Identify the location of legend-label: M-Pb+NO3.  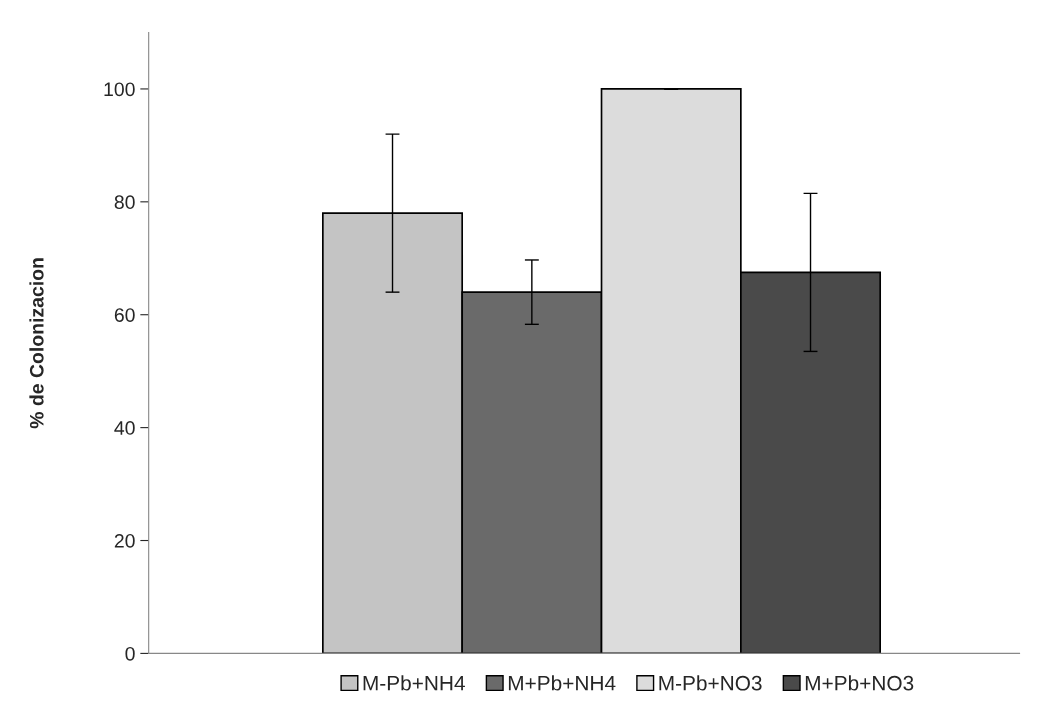
(710, 683).